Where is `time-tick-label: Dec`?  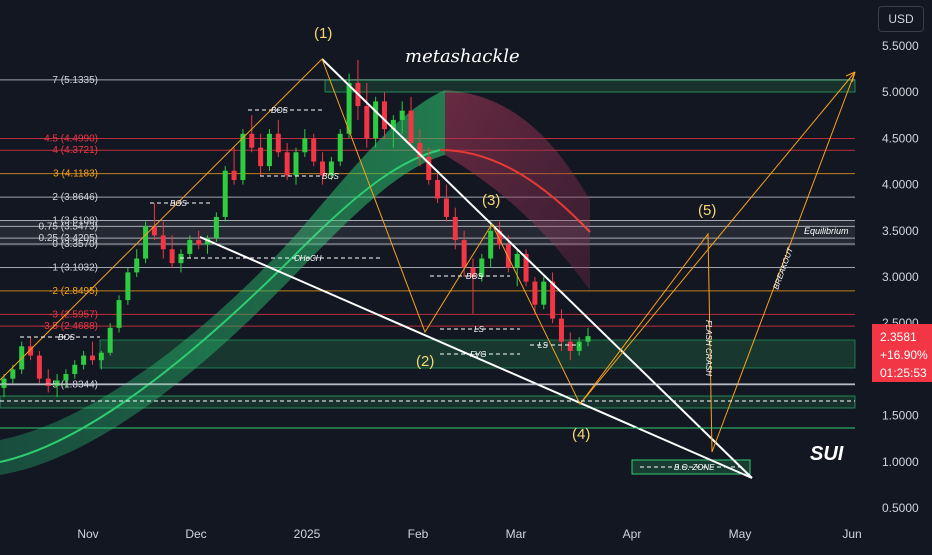 time-tick-label: Dec is located at coordinates (195, 534).